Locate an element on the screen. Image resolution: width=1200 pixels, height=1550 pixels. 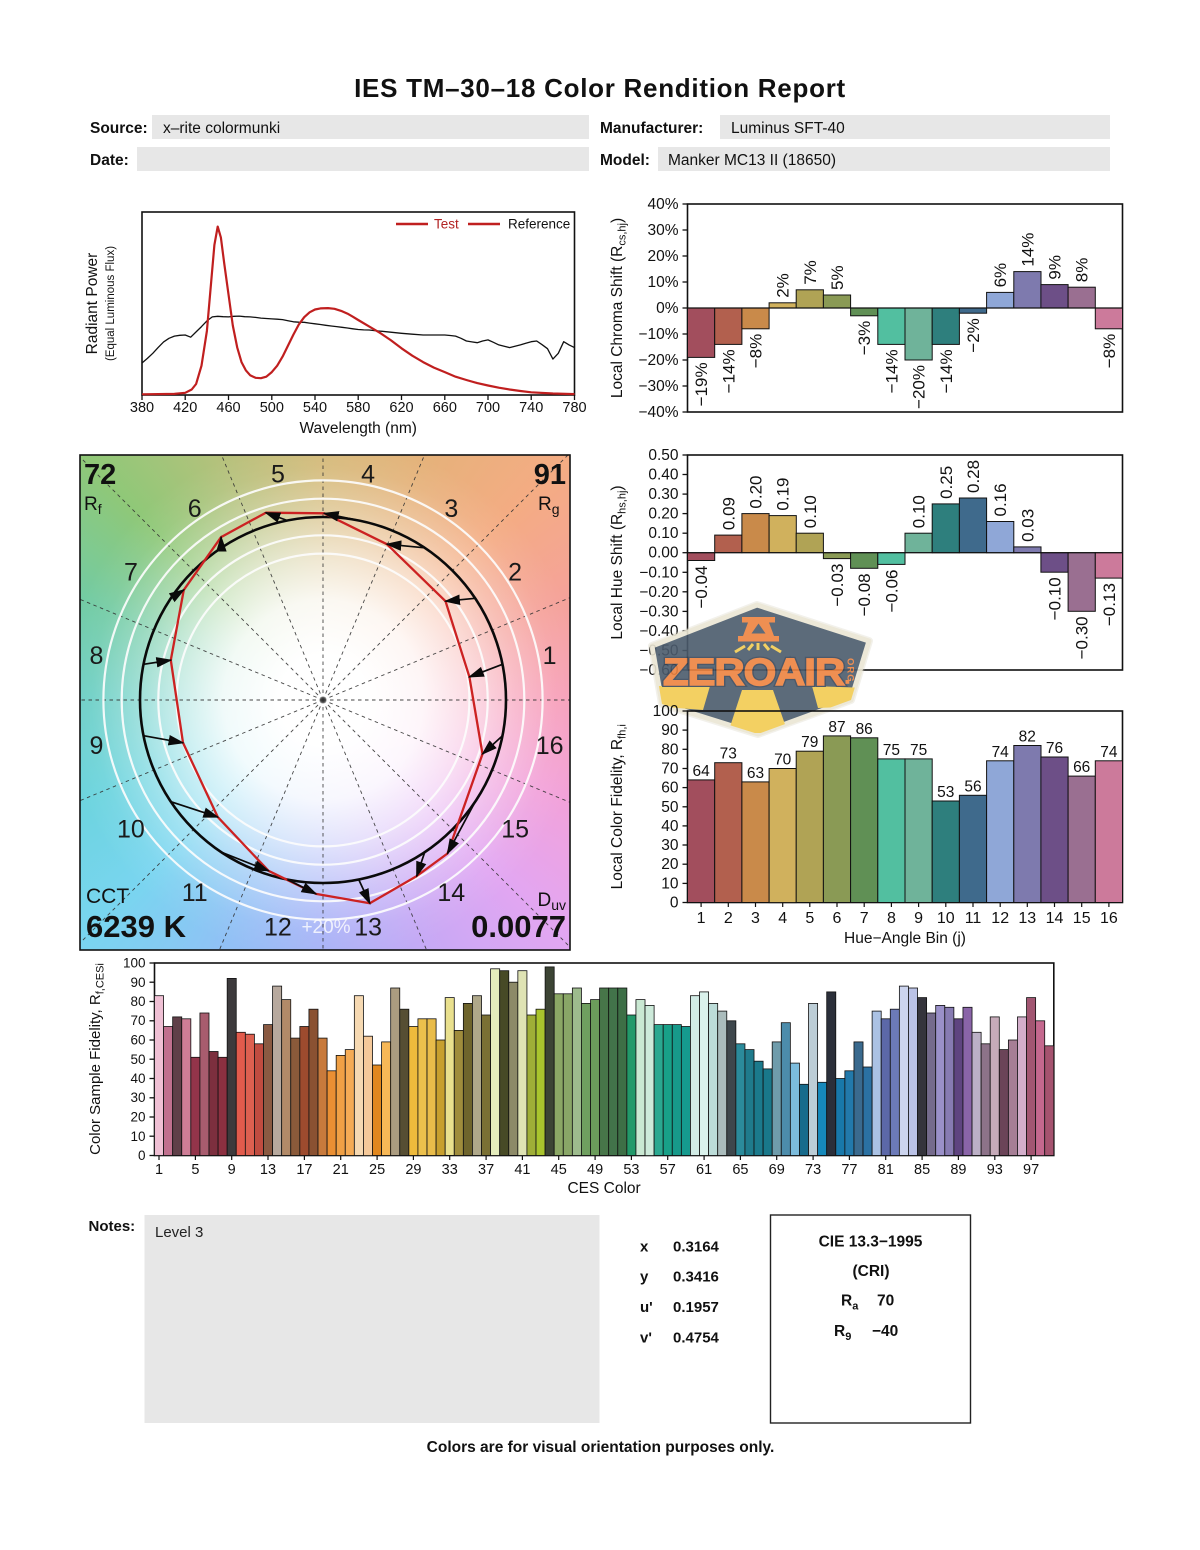
svg-text: 90 is located at coordinates (137, 982).